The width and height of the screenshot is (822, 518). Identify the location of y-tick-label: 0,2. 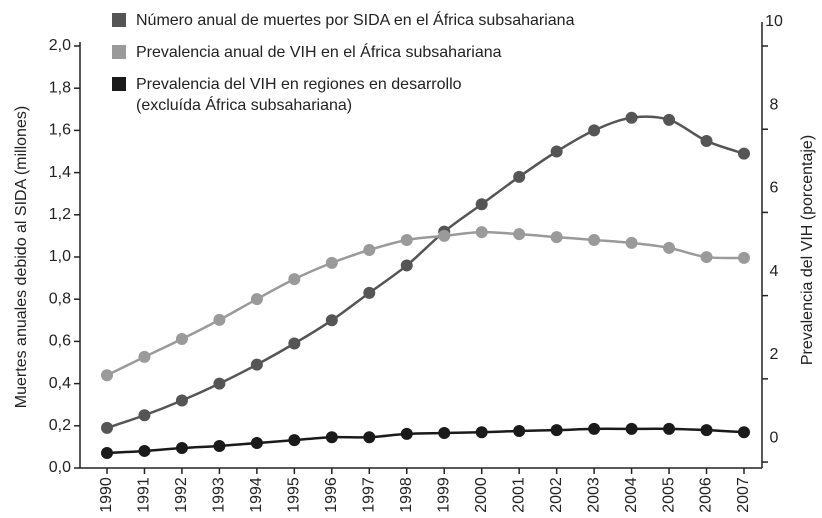
(60, 425).